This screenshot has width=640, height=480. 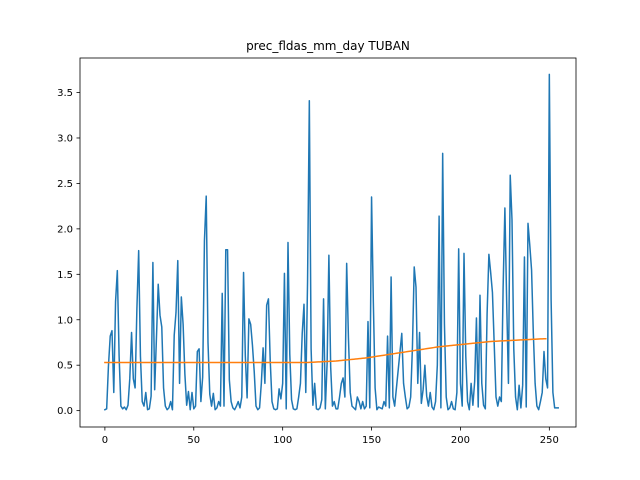 What do you see at coordinates (549, 440) in the screenshot?
I see `x-tick-label: 250` at bounding box center [549, 440].